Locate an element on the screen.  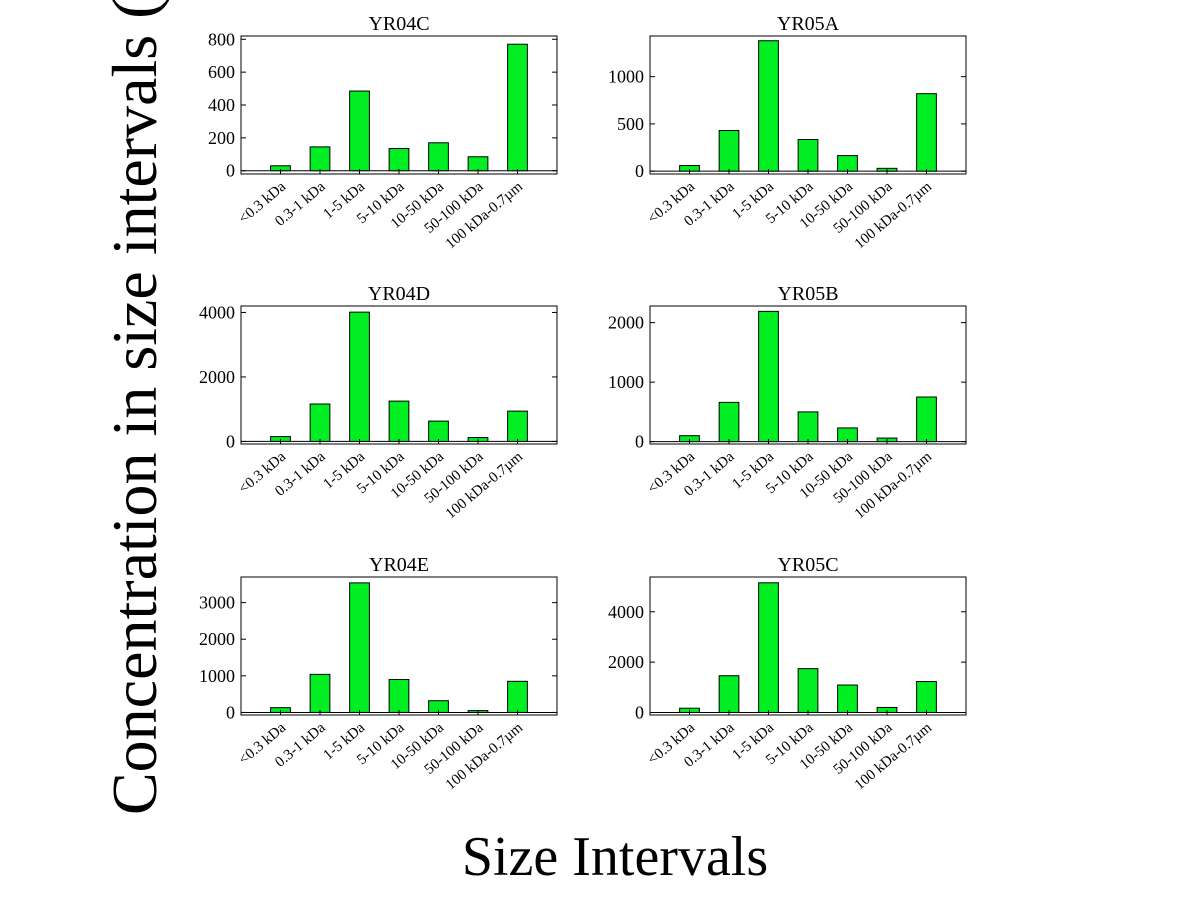
y-axis-label: Concentration in size intervals (ppb-QS is located at coordinates (134, 407).